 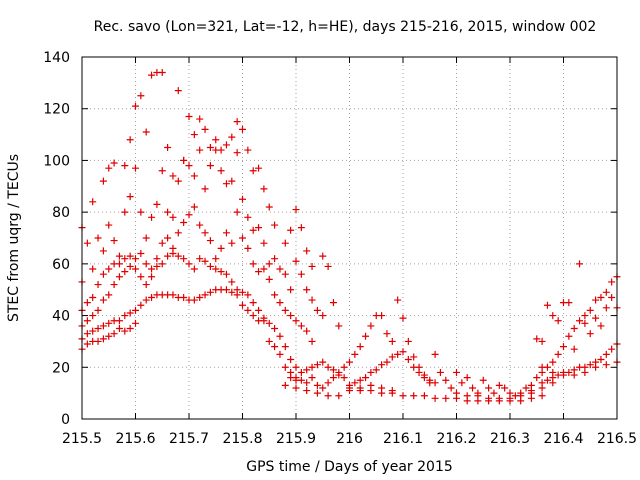 What do you see at coordinates (189, 439) in the screenshot?
I see `x-tick-label: 215.7` at bounding box center [189, 439].